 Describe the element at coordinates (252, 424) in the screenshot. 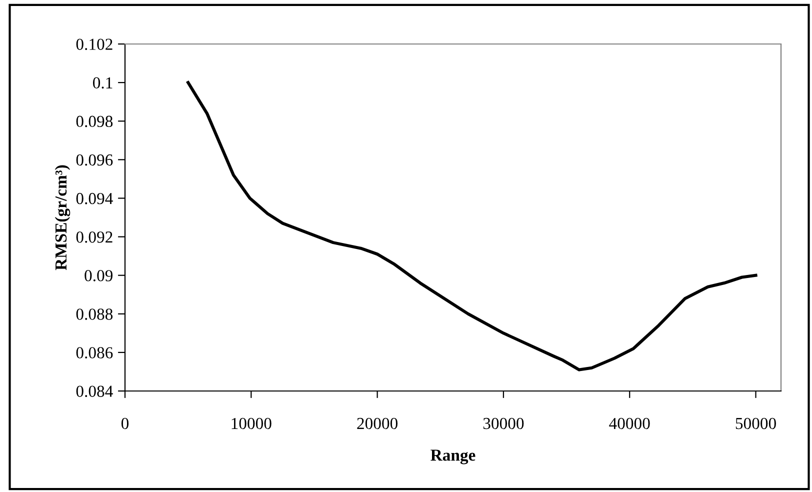

I see `x-tick-label: 10000` at that location.